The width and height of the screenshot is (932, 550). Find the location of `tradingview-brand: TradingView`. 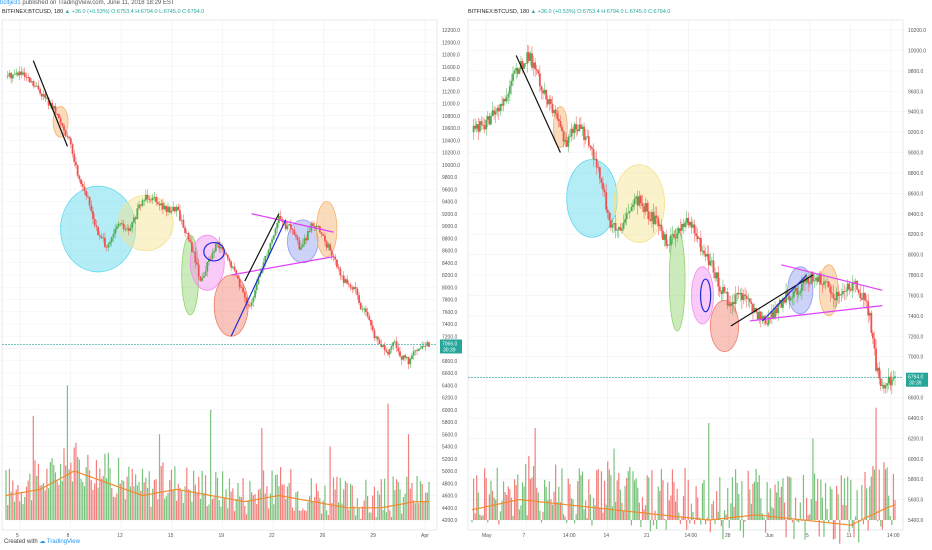

tradingview-brand: TradingView is located at coordinates (63, 542).